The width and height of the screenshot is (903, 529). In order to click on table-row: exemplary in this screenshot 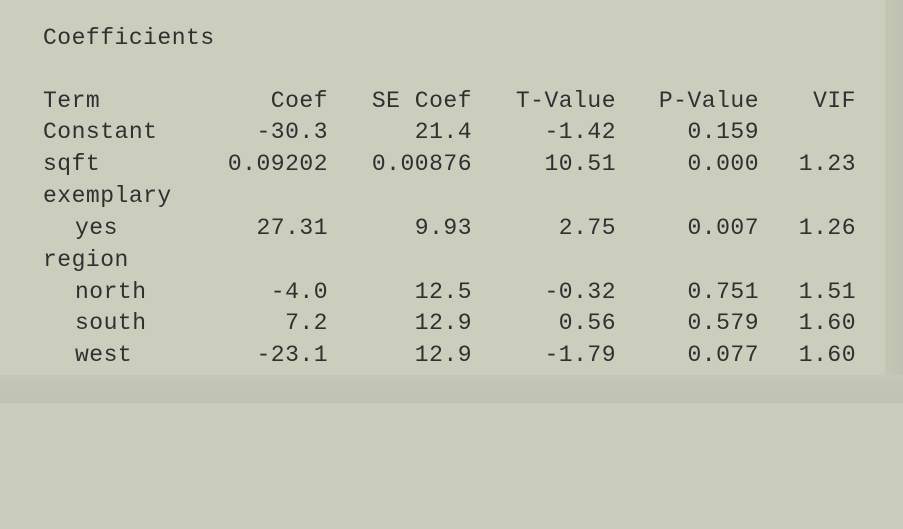, I will do `click(442, 196)`.